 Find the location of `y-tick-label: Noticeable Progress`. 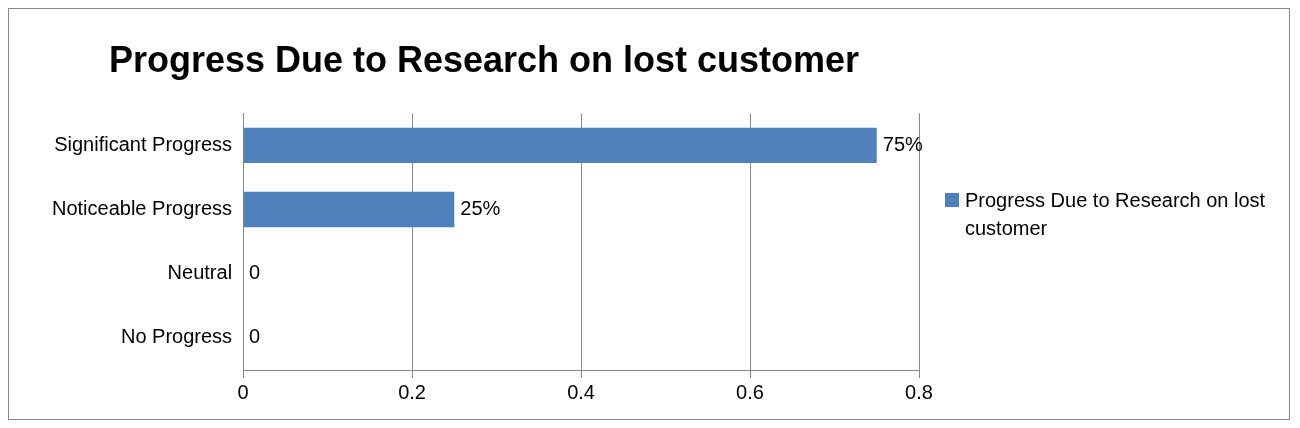

y-tick-label: Noticeable Progress is located at coordinates (142, 208).